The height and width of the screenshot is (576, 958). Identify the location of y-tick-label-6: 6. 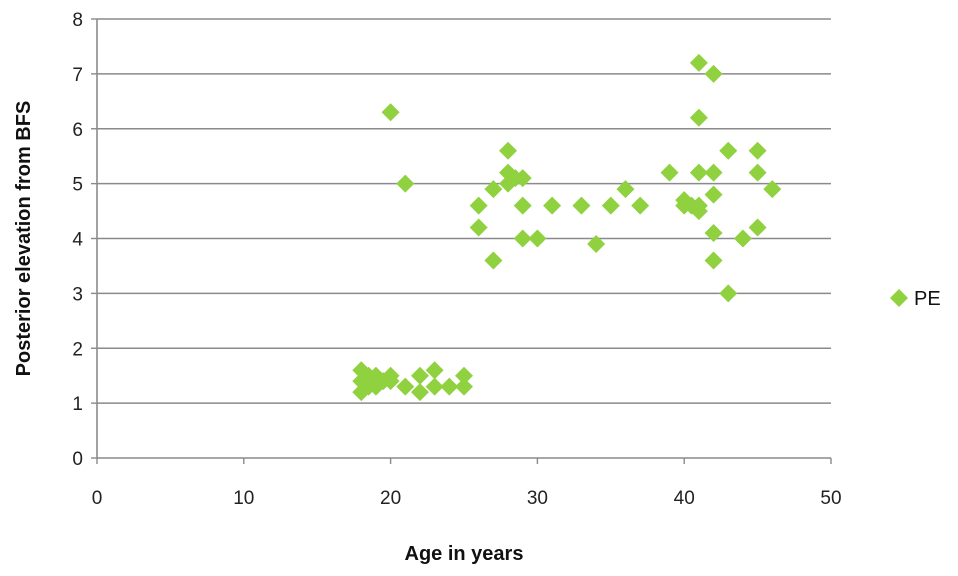
(77, 130).